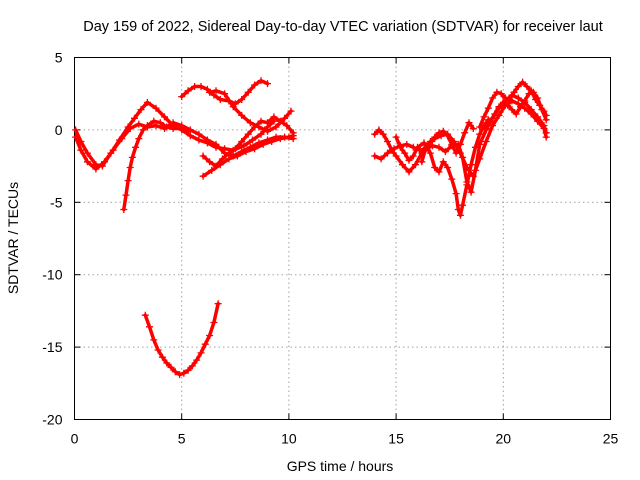 The height and width of the screenshot is (480, 640). I want to click on x-axis-label: GPS time / hours, so click(340, 466).